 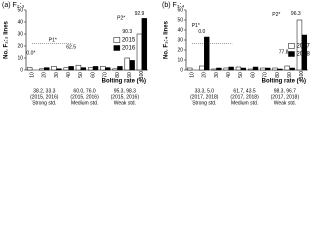 I want to click on annotation: 0.0, so click(x=201, y=32).